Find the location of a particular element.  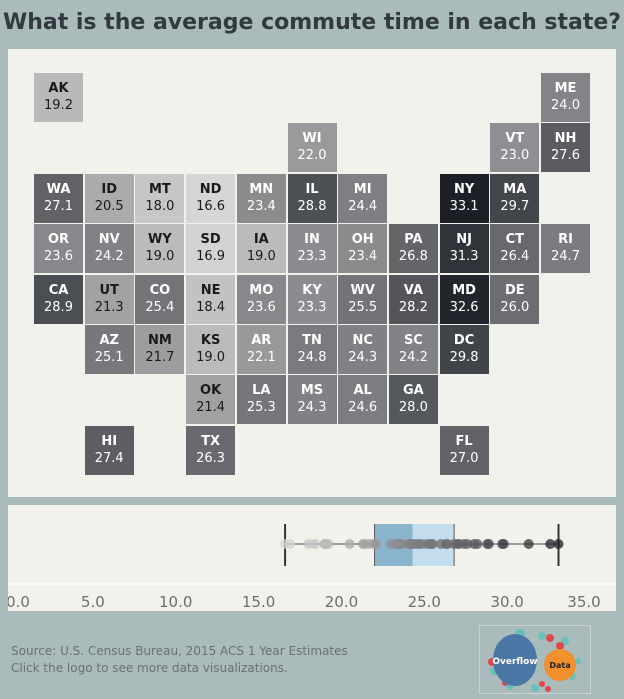

state-tile-ca: CA 28.9 is located at coordinates (58, 299).